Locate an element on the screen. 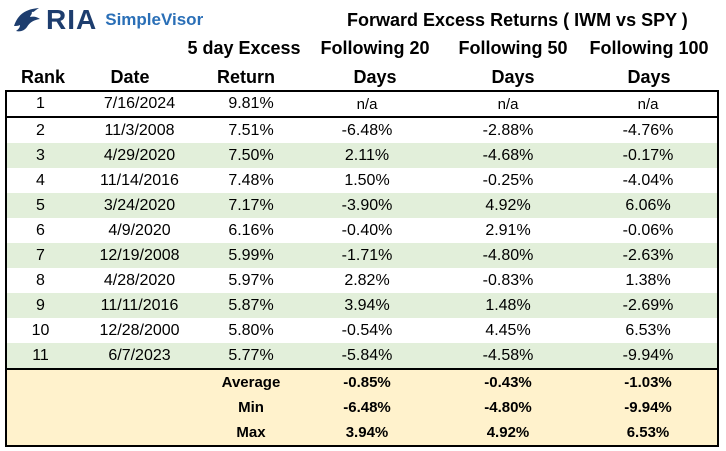  eagle-icon is located at coordinates (27, 20).